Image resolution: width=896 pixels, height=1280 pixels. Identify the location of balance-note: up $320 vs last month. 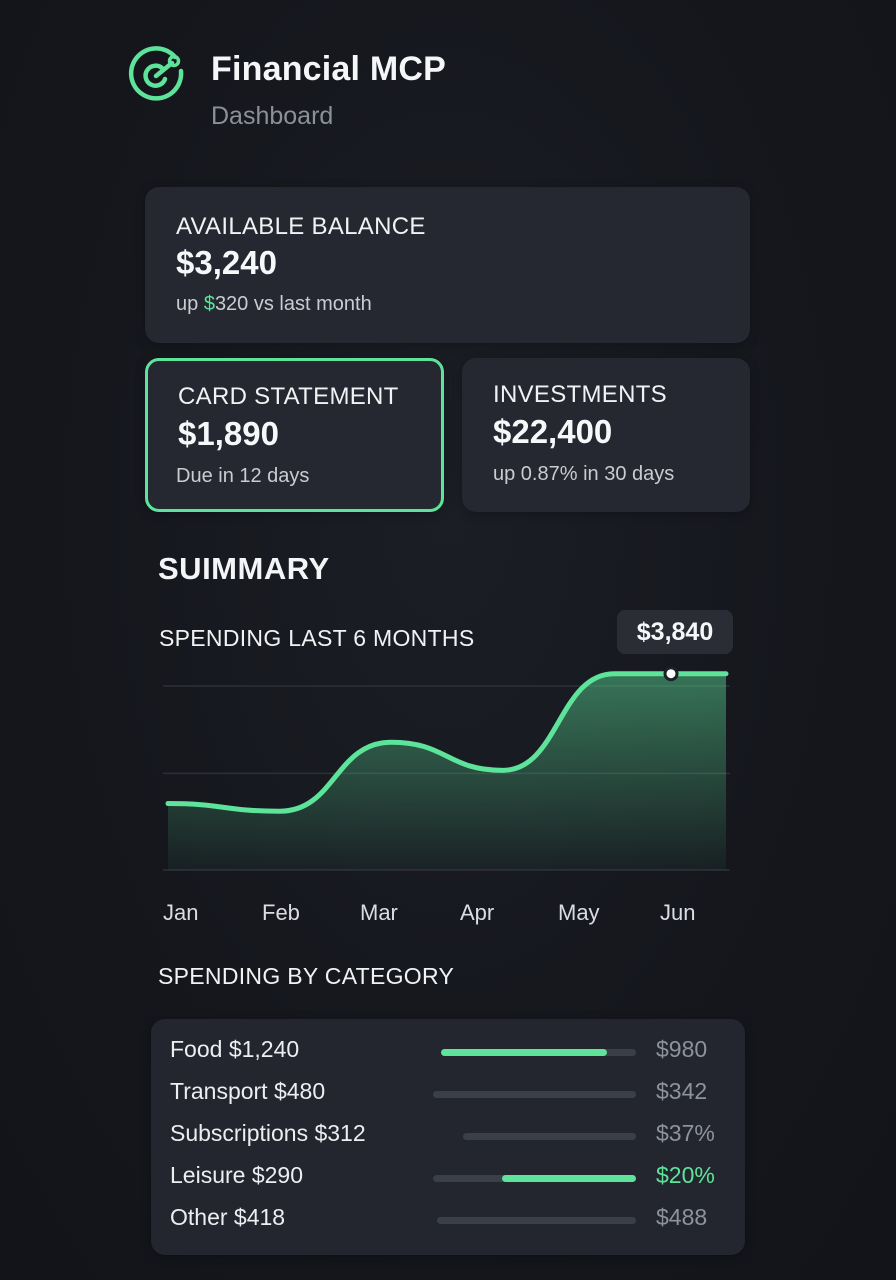
(274, 304).